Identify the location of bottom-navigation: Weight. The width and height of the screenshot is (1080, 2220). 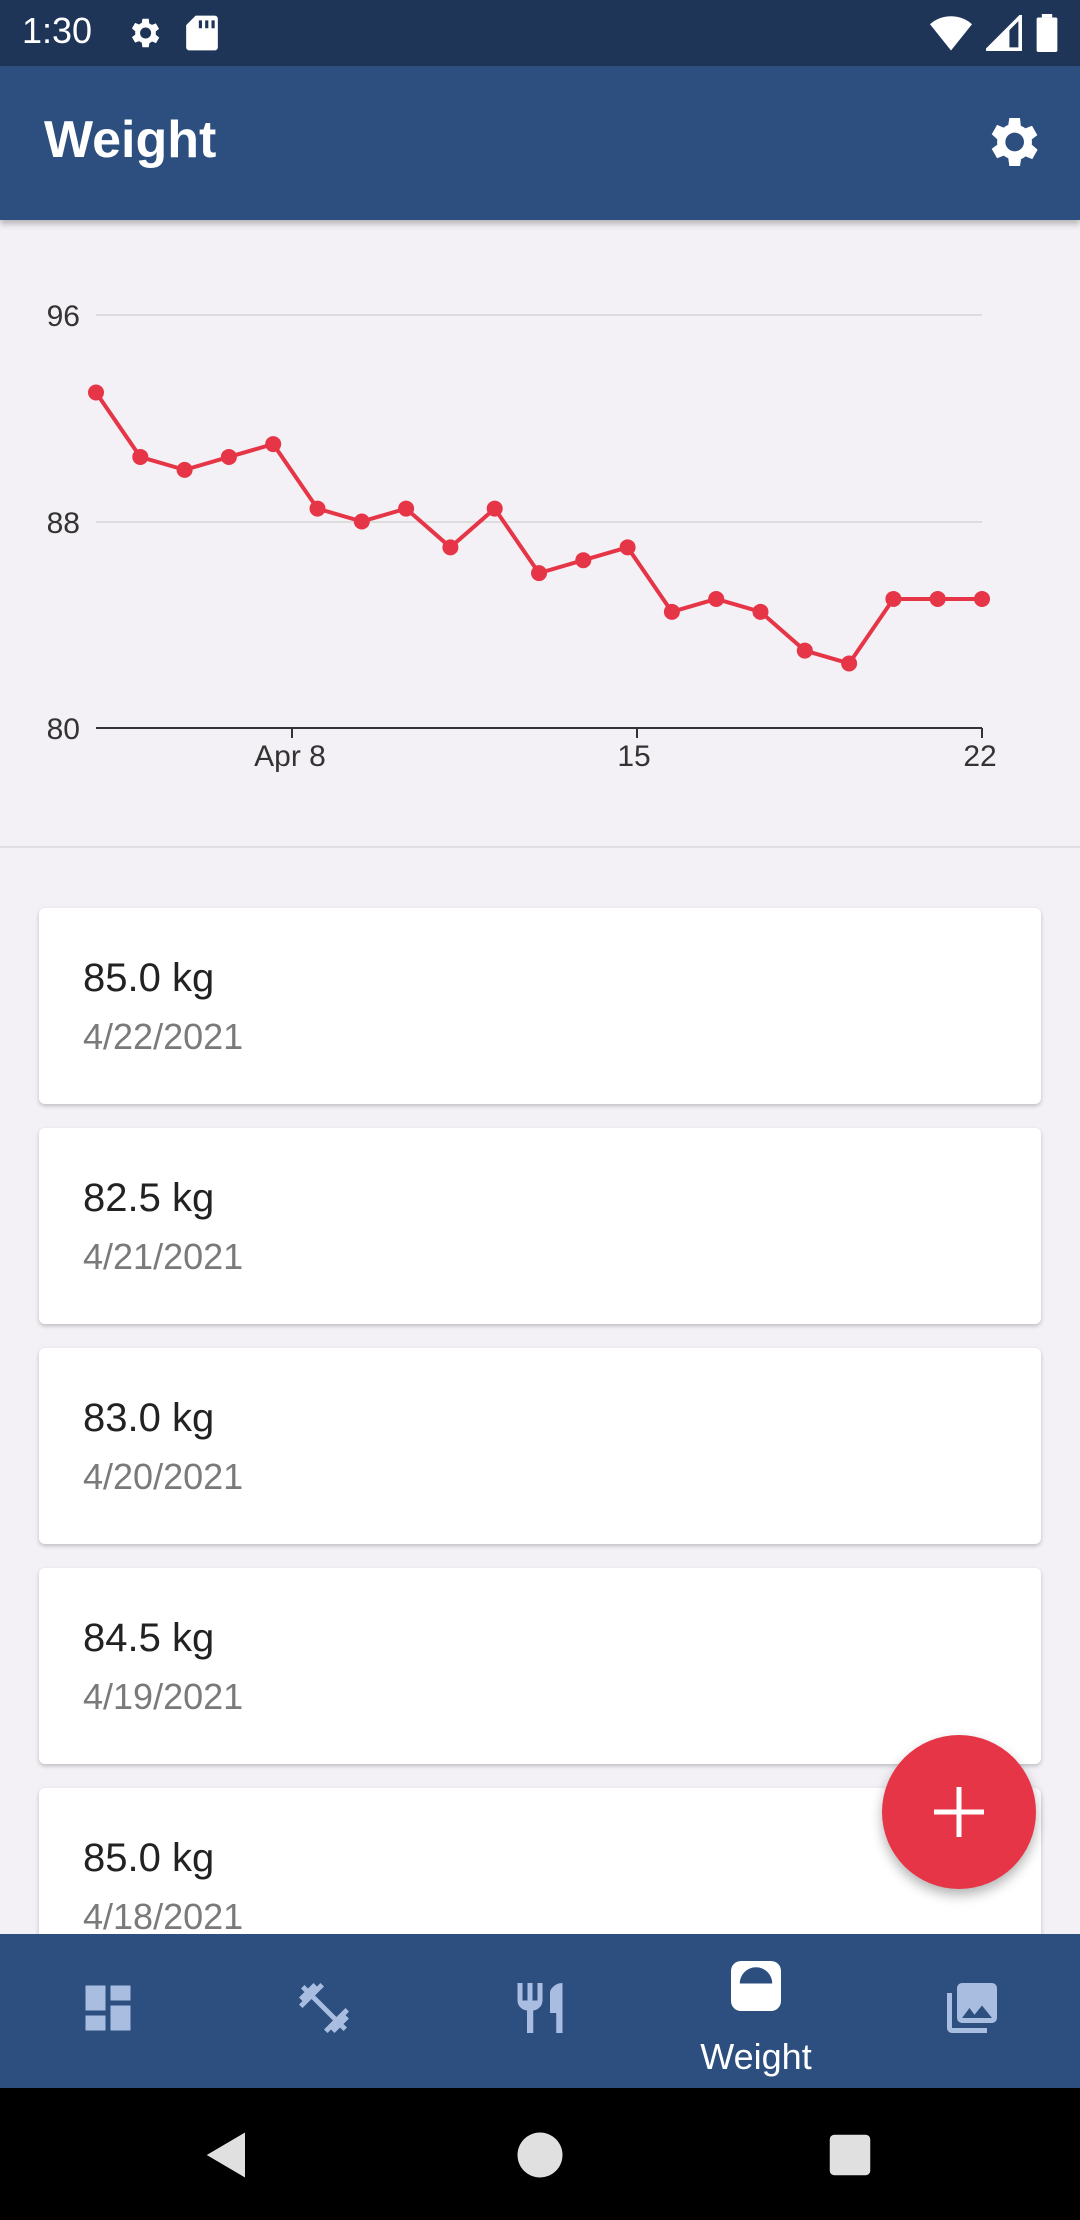
(540, 2011).